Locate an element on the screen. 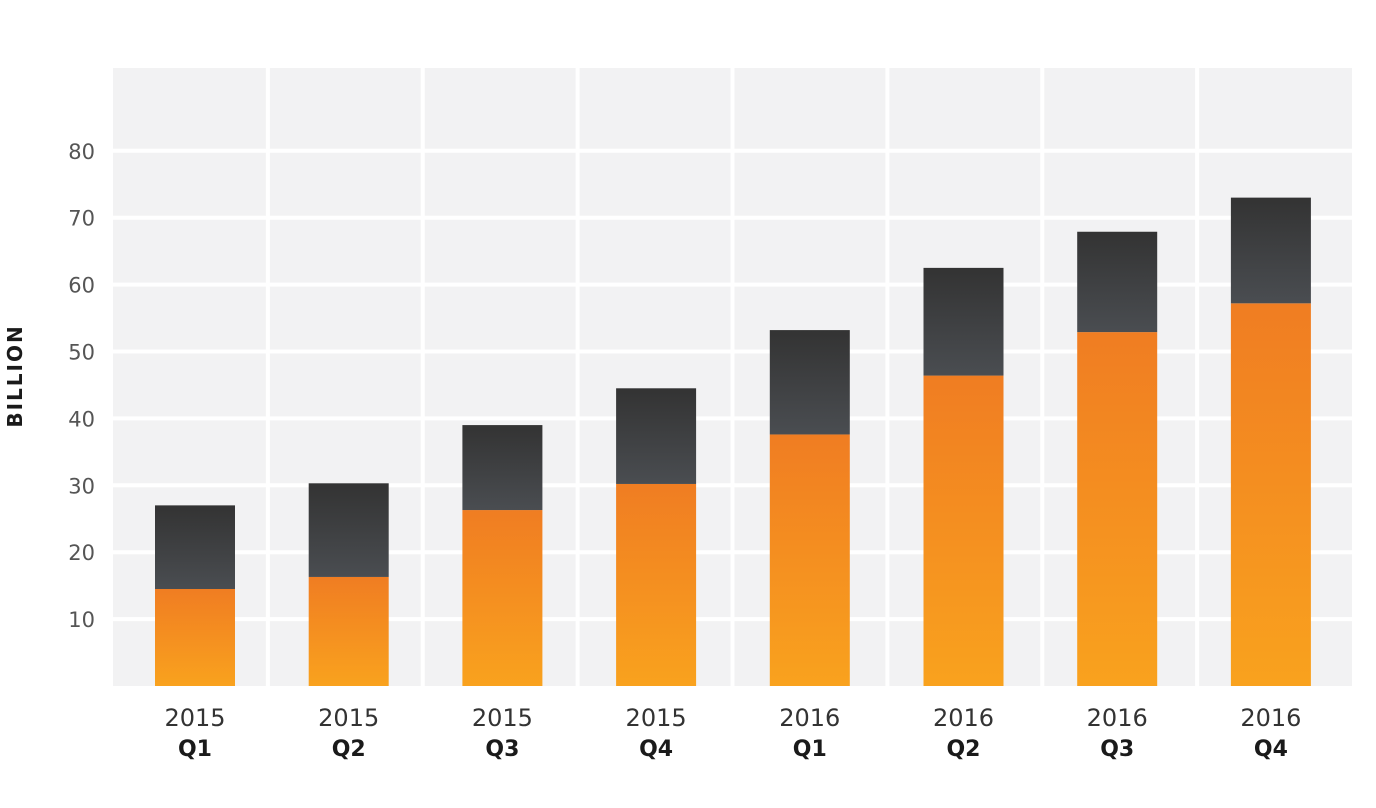 Image resolution: width=1376 pixels, height=808 pixels. y-tick-label: 20 is located at coordinates (81, 553).